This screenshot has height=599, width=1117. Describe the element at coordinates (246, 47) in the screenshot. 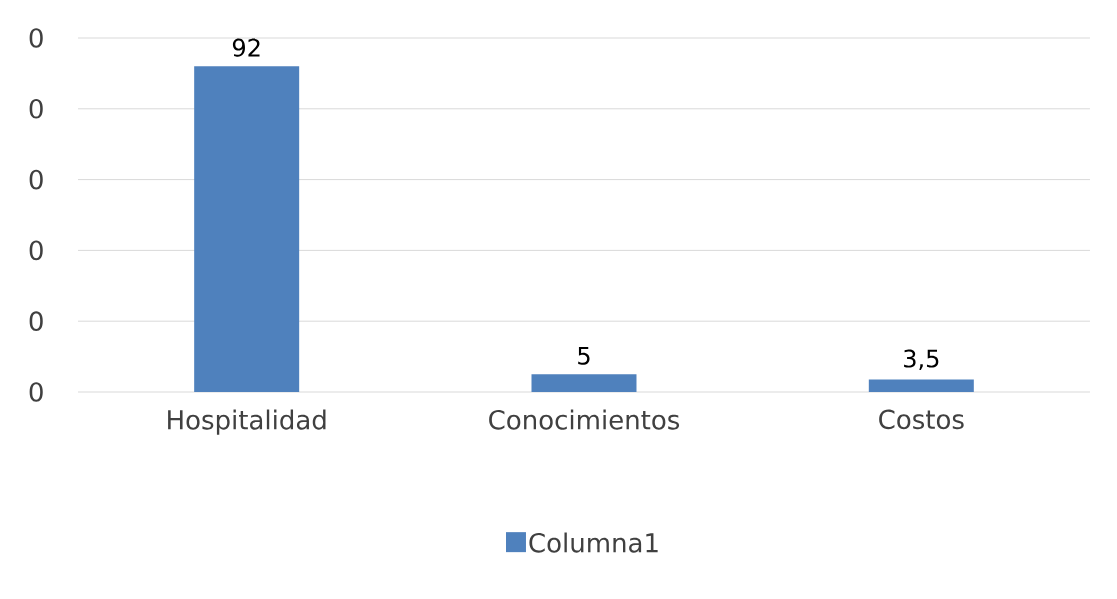

I see `data-label: 92` at that location.